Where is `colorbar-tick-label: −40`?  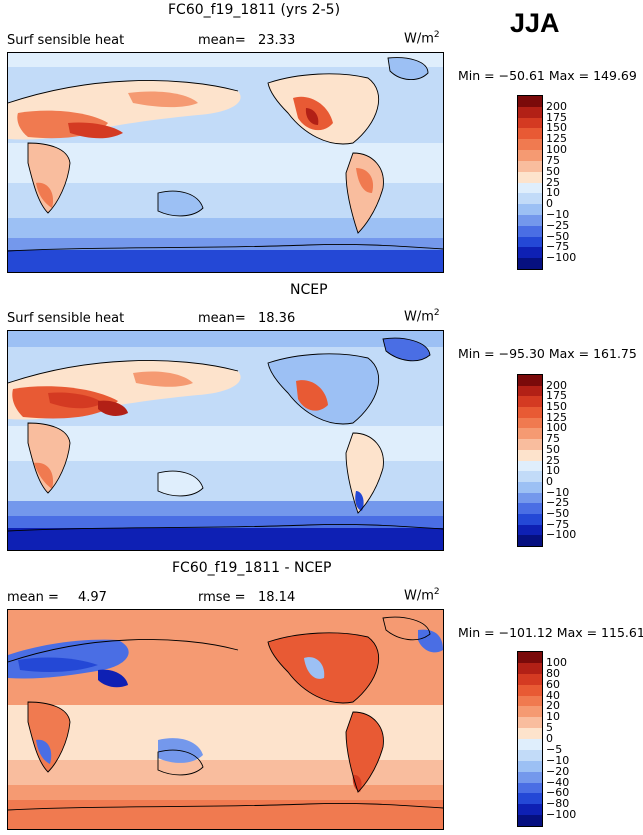
colorbar-tick-label: −40 is located at coordinates (558, 782).